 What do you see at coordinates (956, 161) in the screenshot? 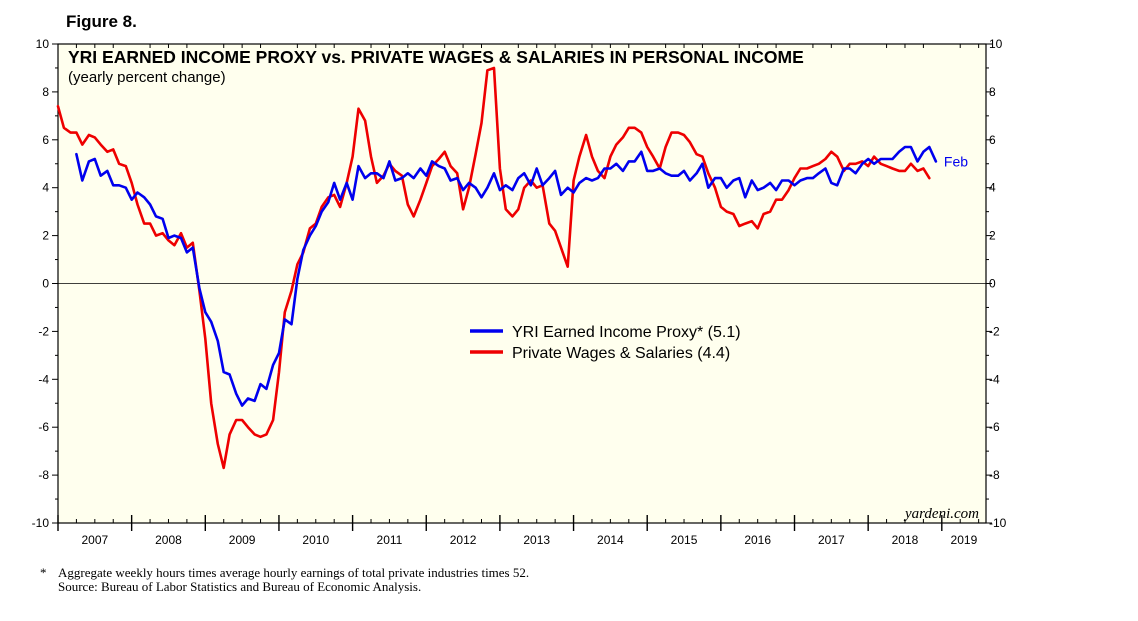
I see `end-label: Feb` at bounding box center [956, 161].